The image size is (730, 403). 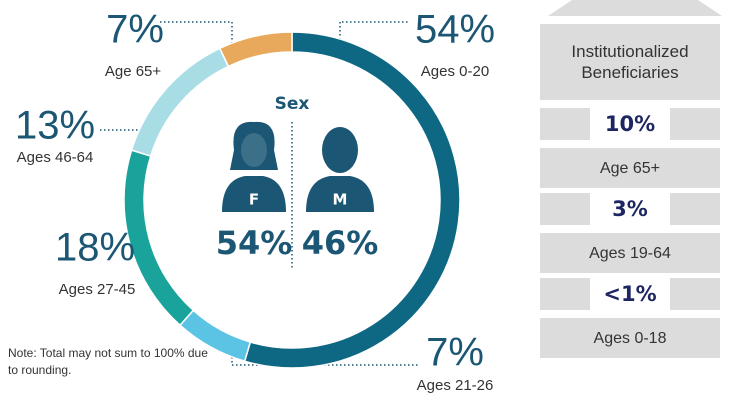 I want to click on female-icon, so click(x=254, y=166).